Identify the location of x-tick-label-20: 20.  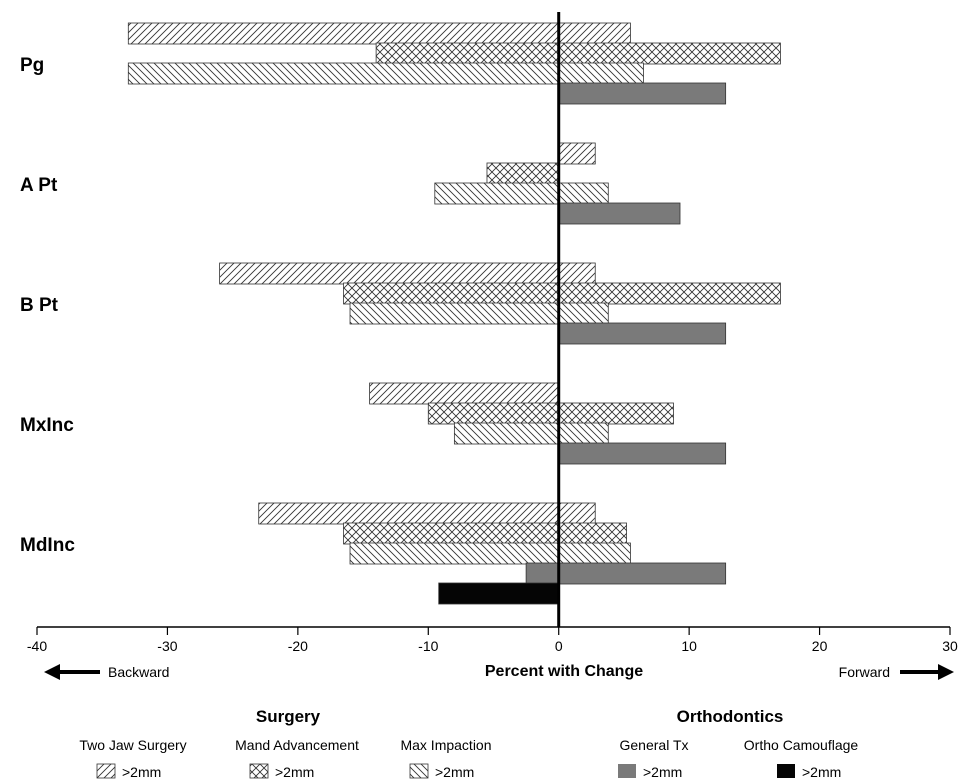
(820, 646).